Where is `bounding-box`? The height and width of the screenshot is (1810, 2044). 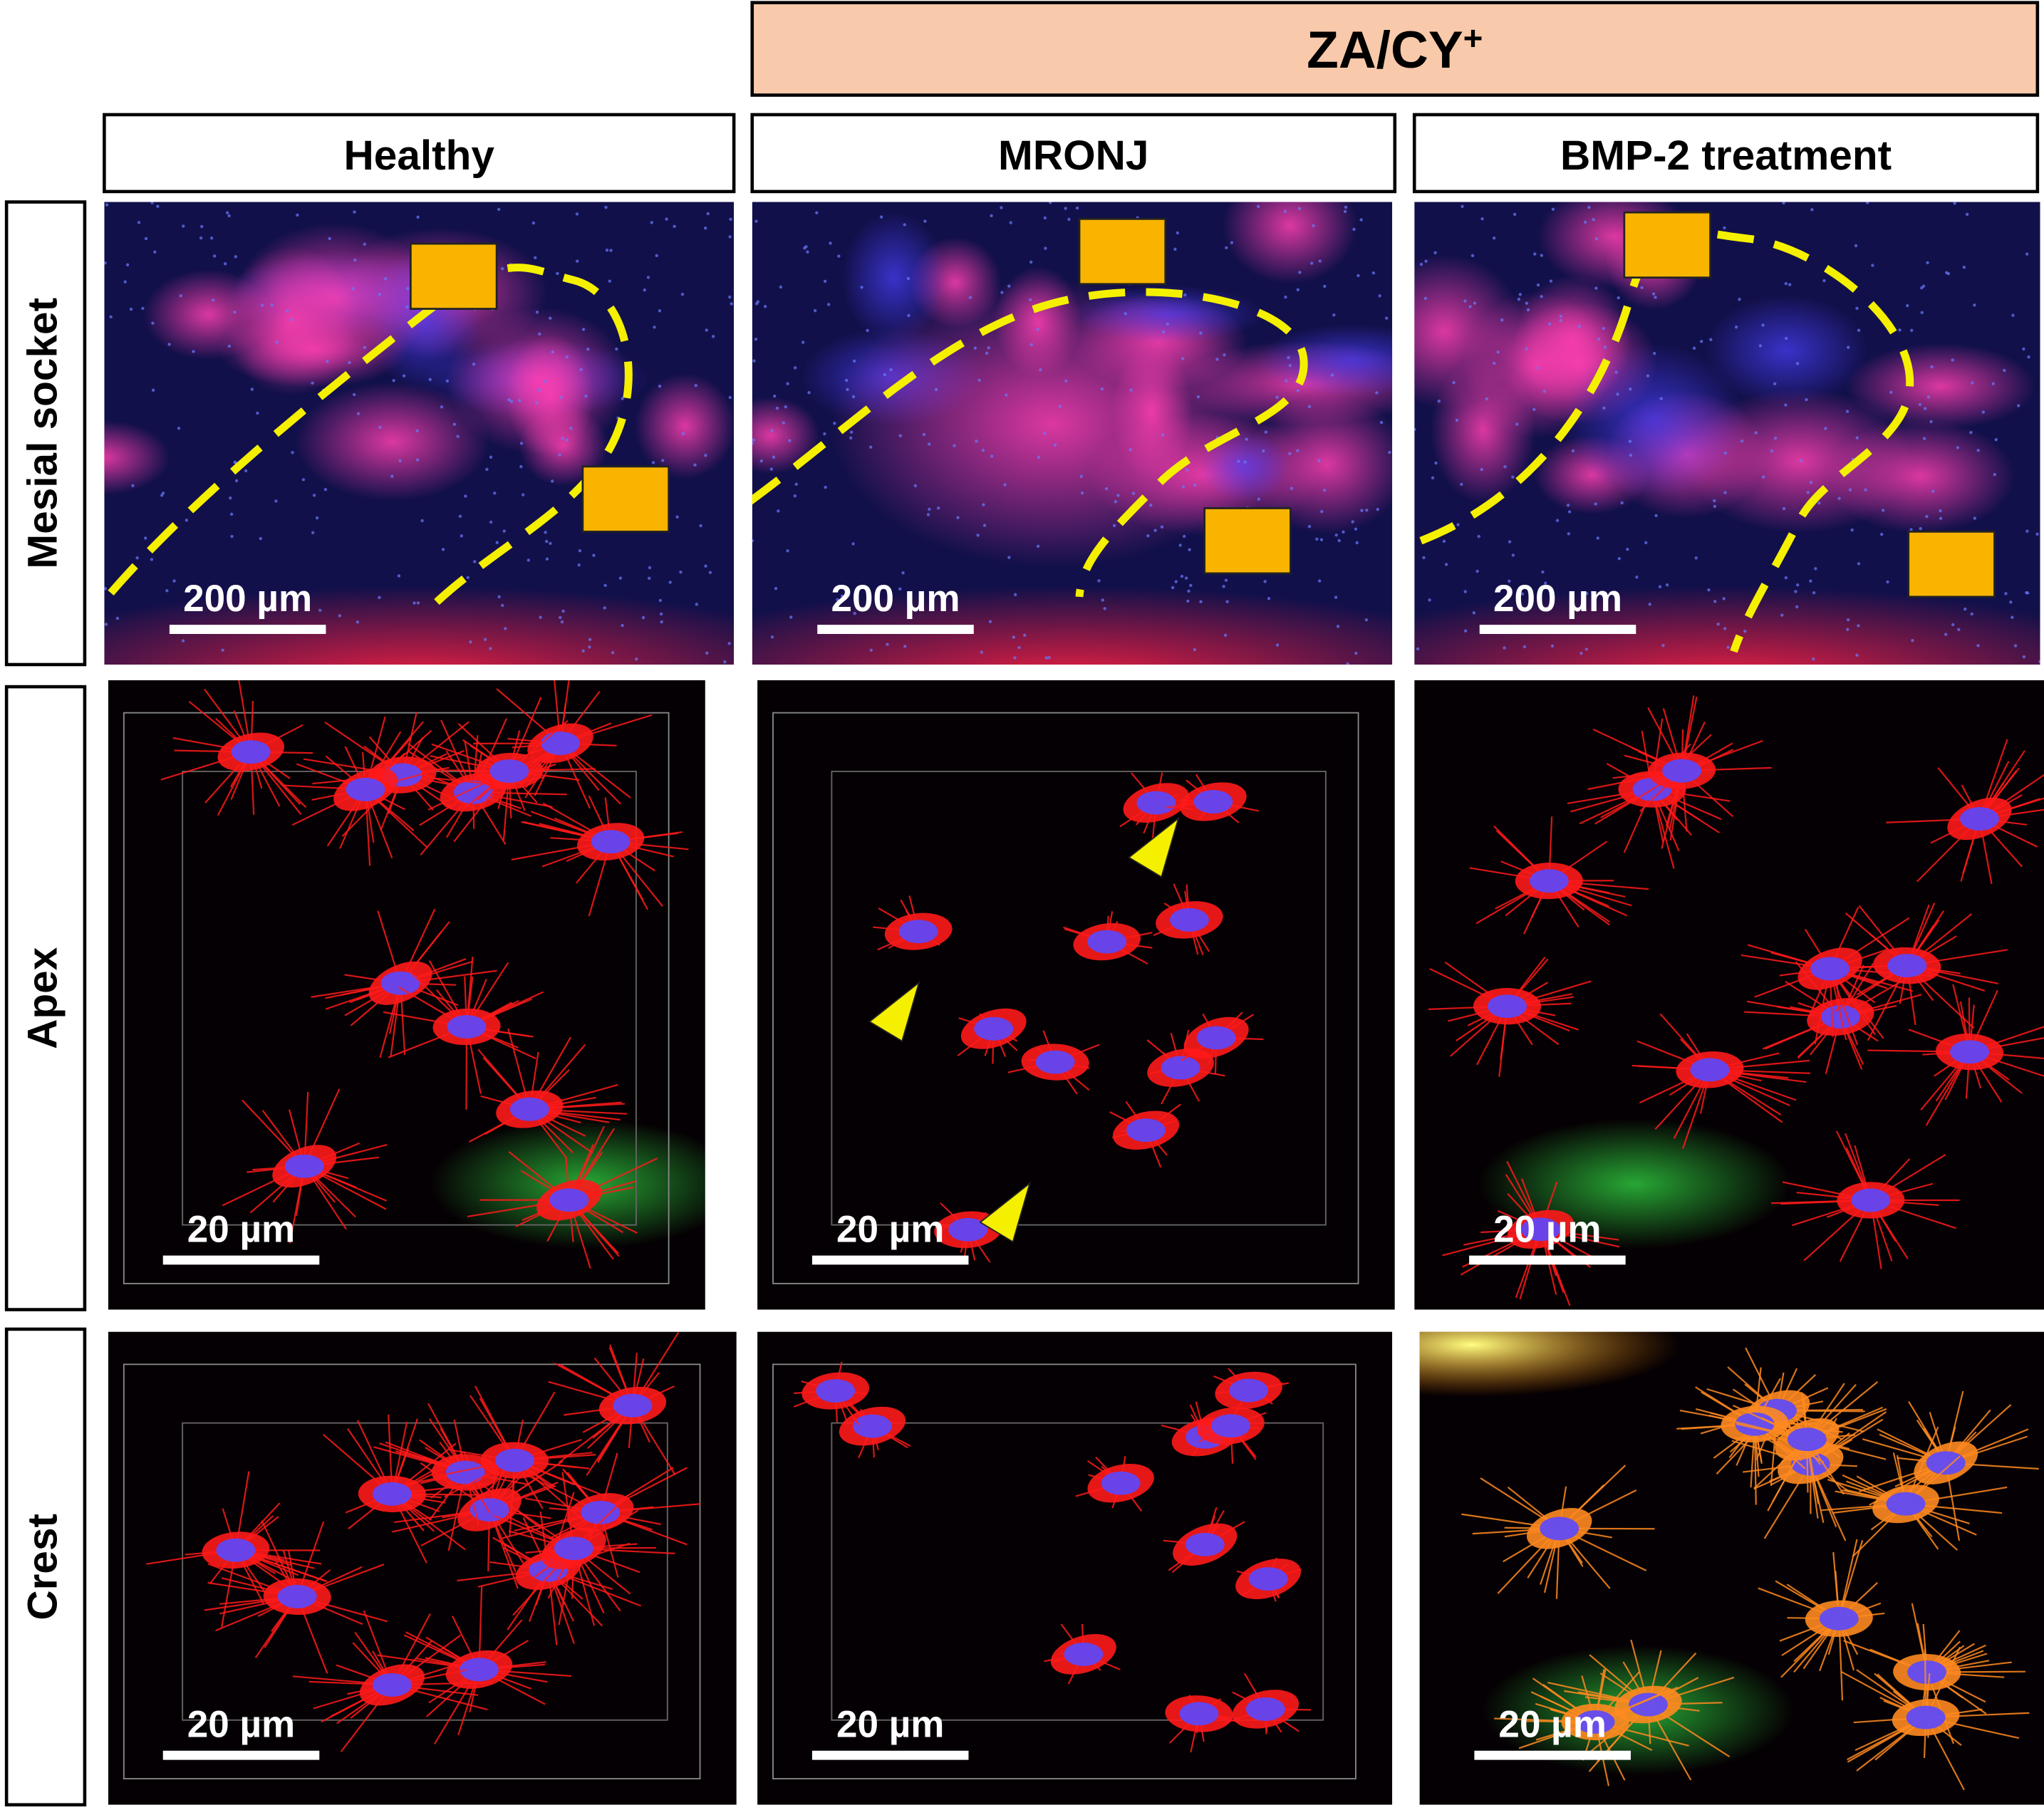
bounding-box is located at coordinates (1065, 998).